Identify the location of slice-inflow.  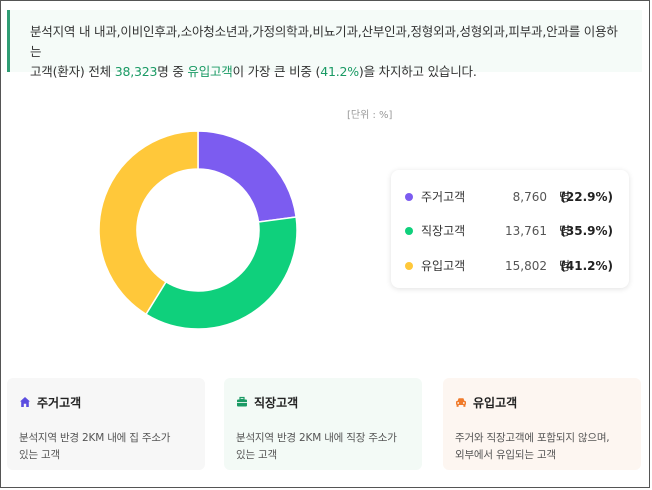
(148, 223).